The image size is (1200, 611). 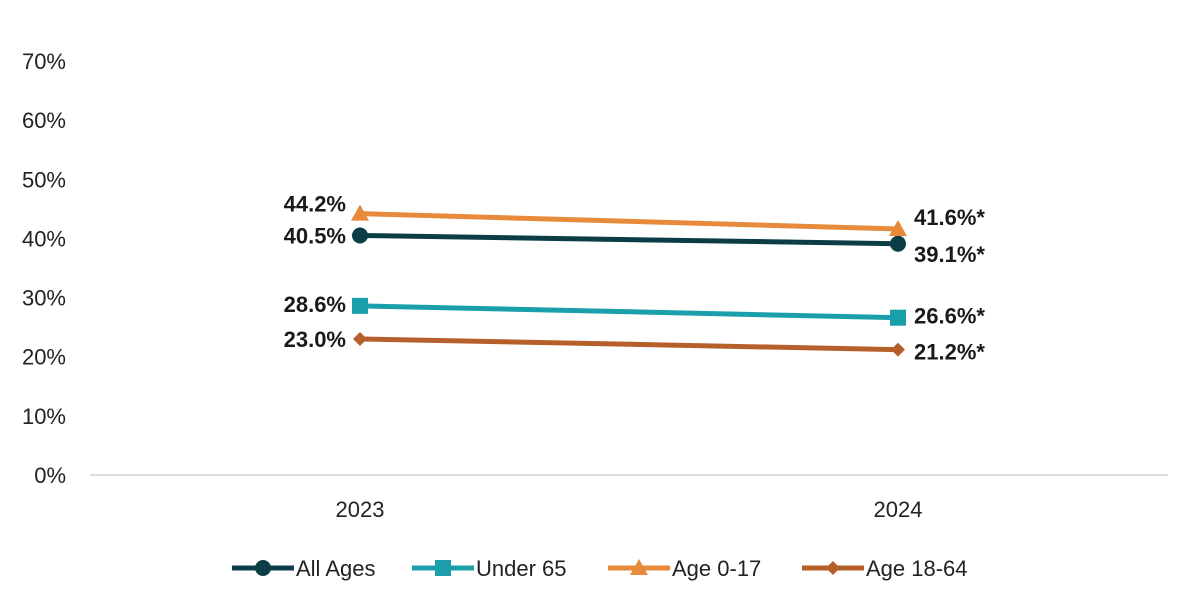 What do you see at coordinates (949, 352) in the screenshot?
I see `data-label: 21.2%*` at bounding box center [949, 352].